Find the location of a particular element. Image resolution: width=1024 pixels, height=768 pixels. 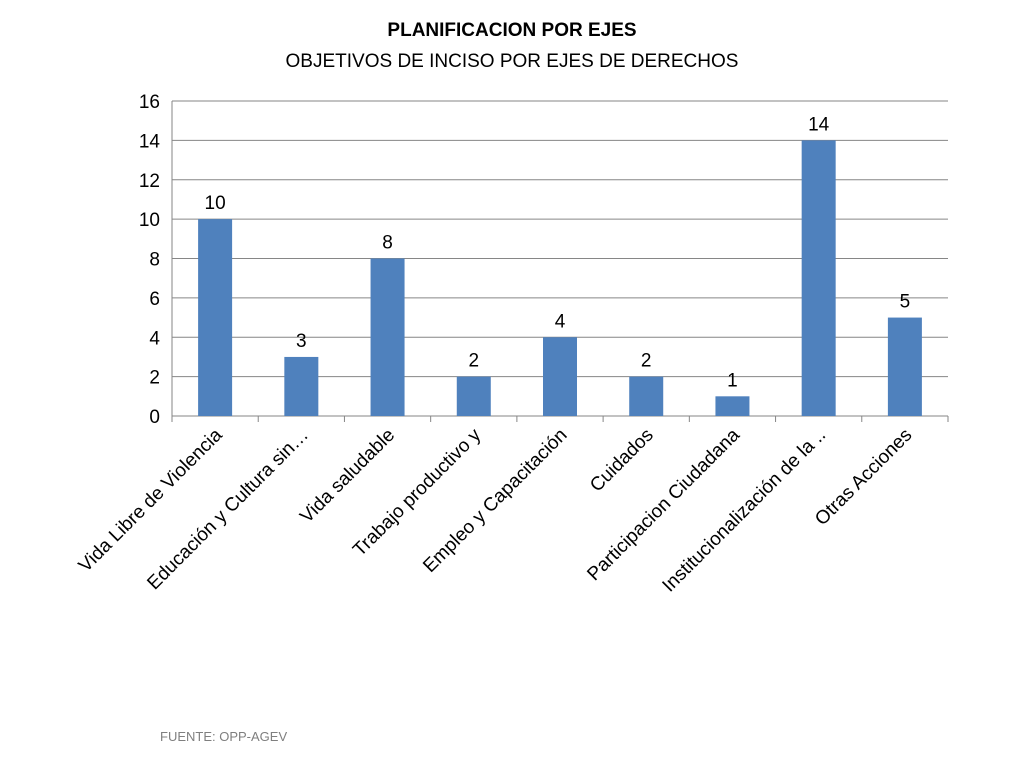

data-label: 10 is located at coordinates (215, 203).